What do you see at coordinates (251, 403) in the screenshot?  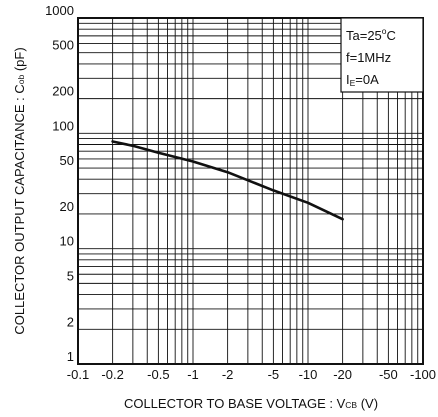 I see `x-axis-title: COLLECTOR TO BASE VOLTAGE : VCB (V)` at bounding box center [251, 403].